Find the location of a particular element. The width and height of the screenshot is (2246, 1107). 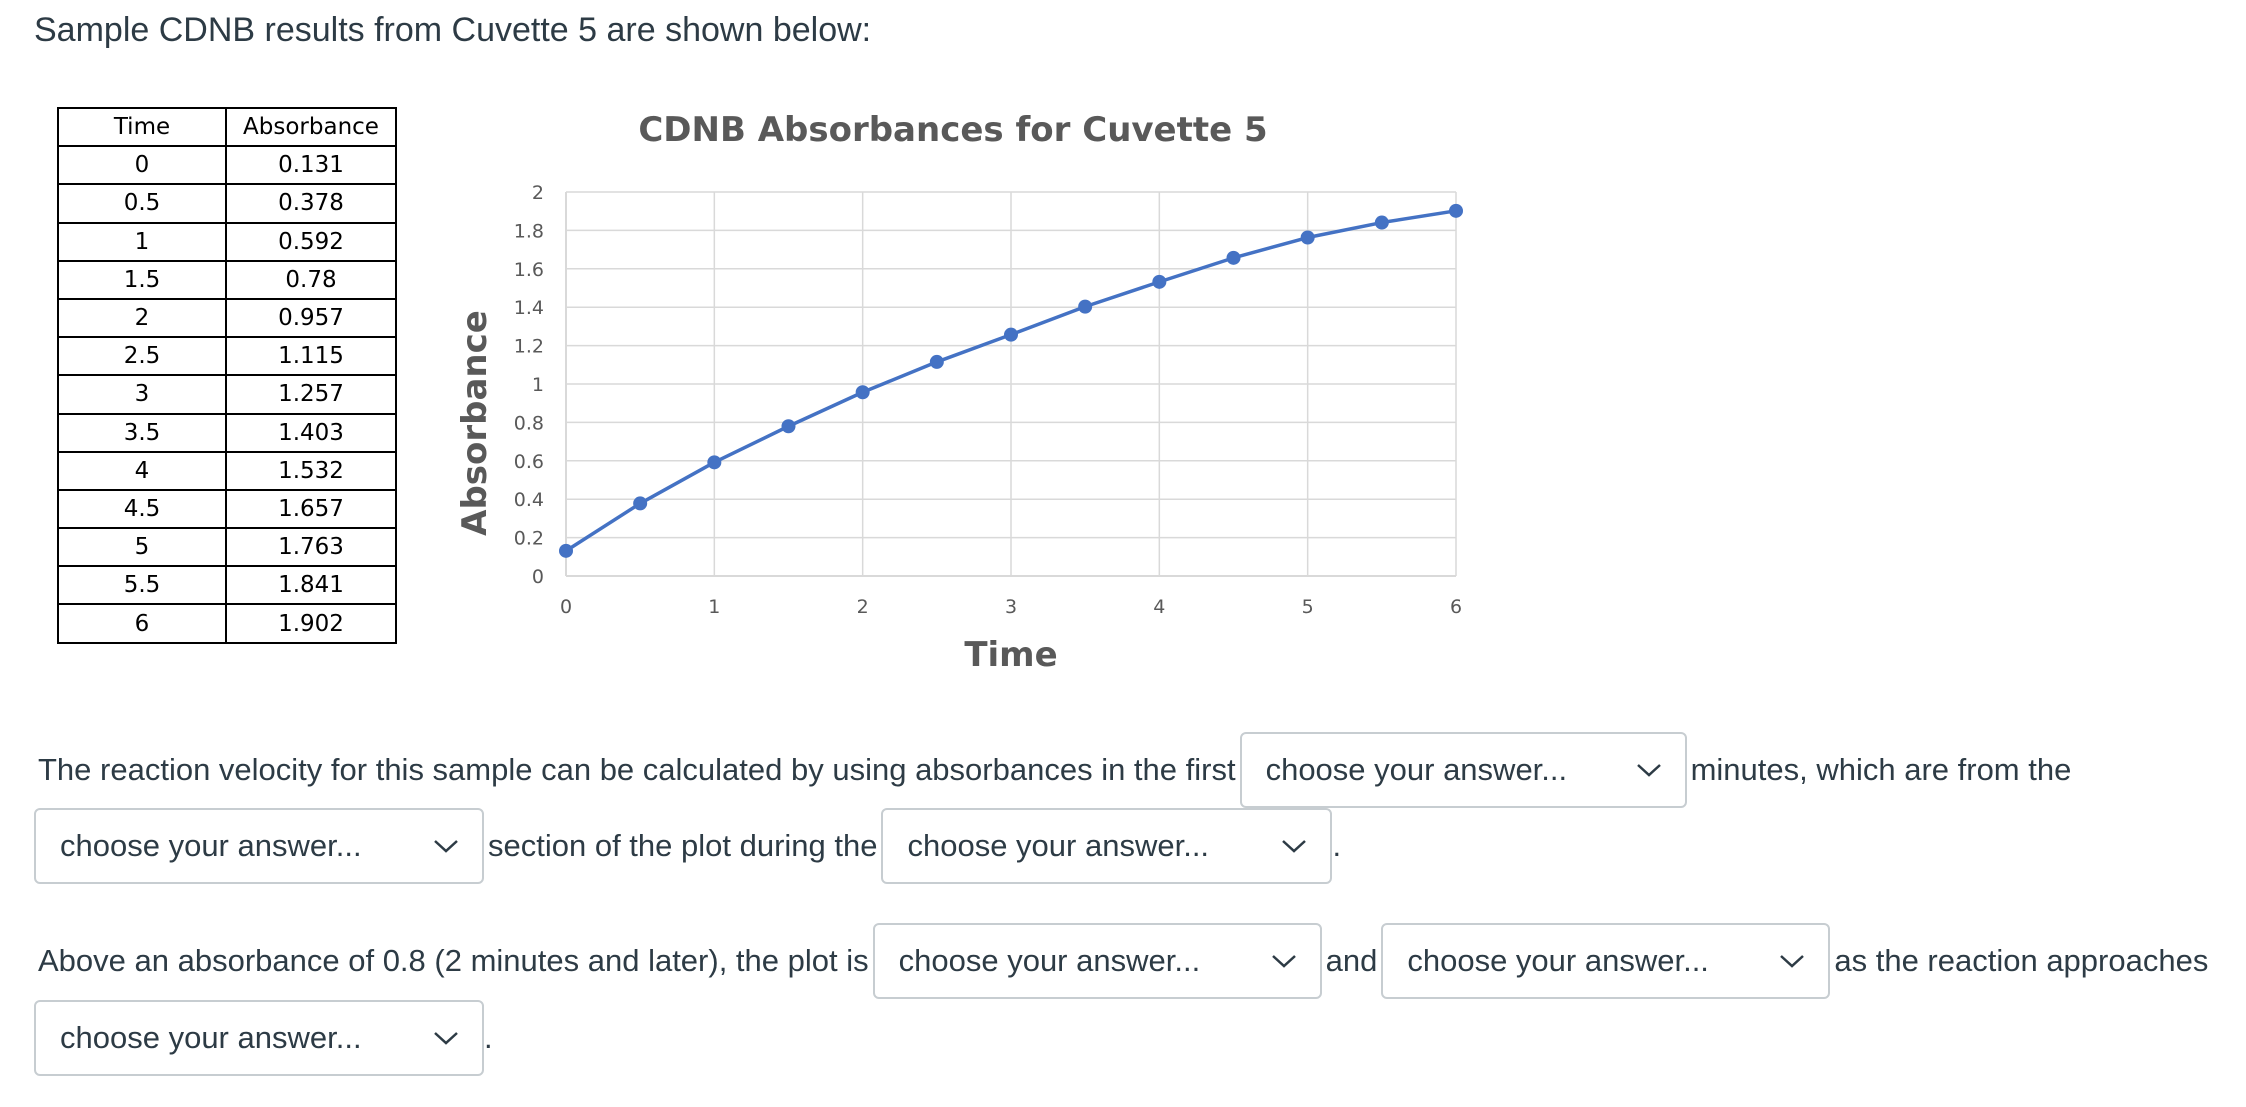

absorbance-cell: 0.378 is located at coordinates (311, 203).